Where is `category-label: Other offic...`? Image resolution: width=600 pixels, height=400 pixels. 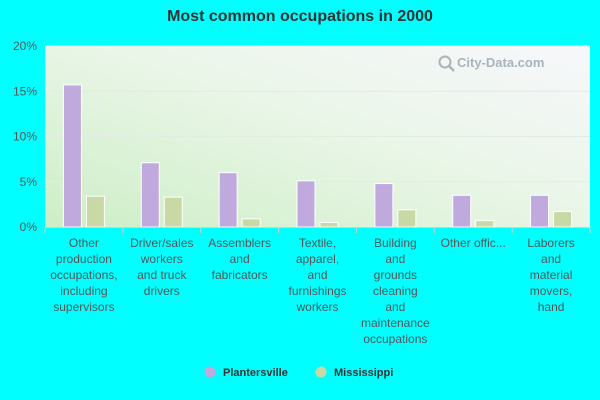 category-label: Other offic... is located at coordinates (473, 243).